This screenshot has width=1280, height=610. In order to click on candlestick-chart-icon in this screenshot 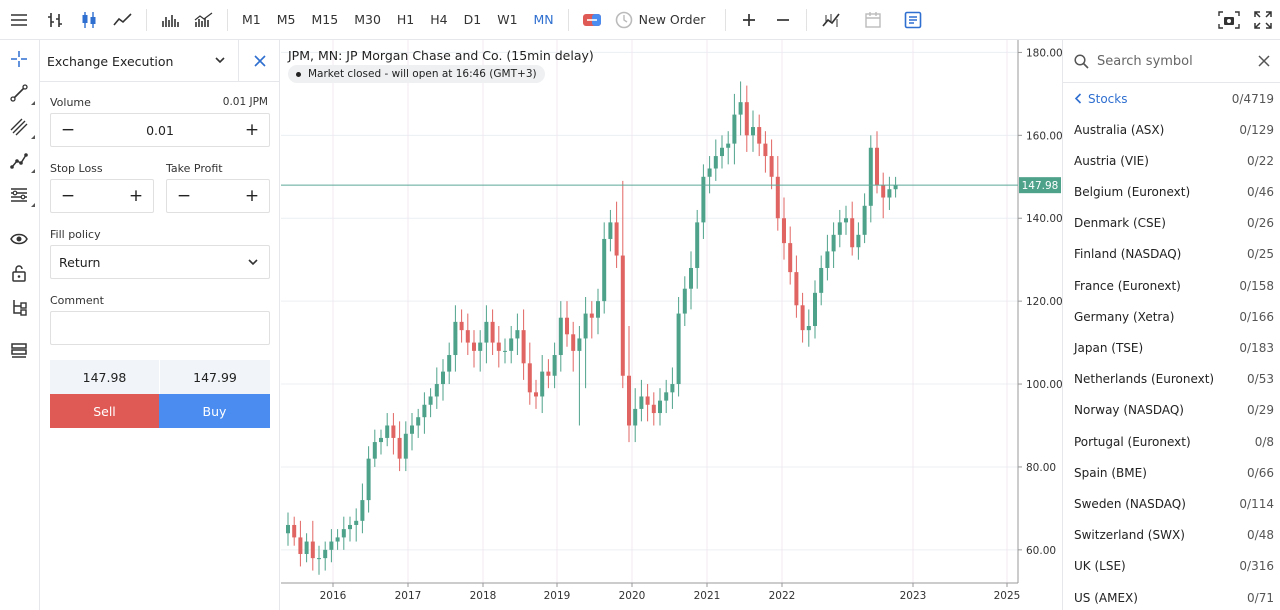, I will do `click(89, 20)`.